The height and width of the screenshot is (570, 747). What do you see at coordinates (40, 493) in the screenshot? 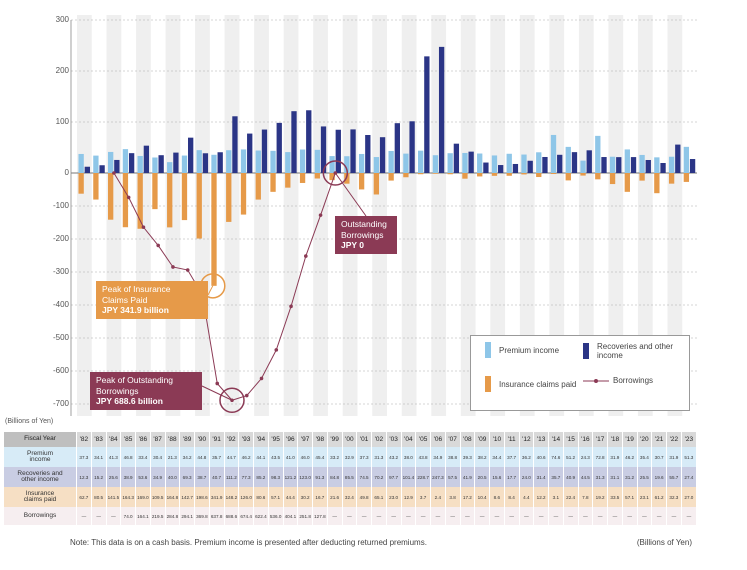
I see `row-label-line: Insurance` at bounding box center [40, 493].